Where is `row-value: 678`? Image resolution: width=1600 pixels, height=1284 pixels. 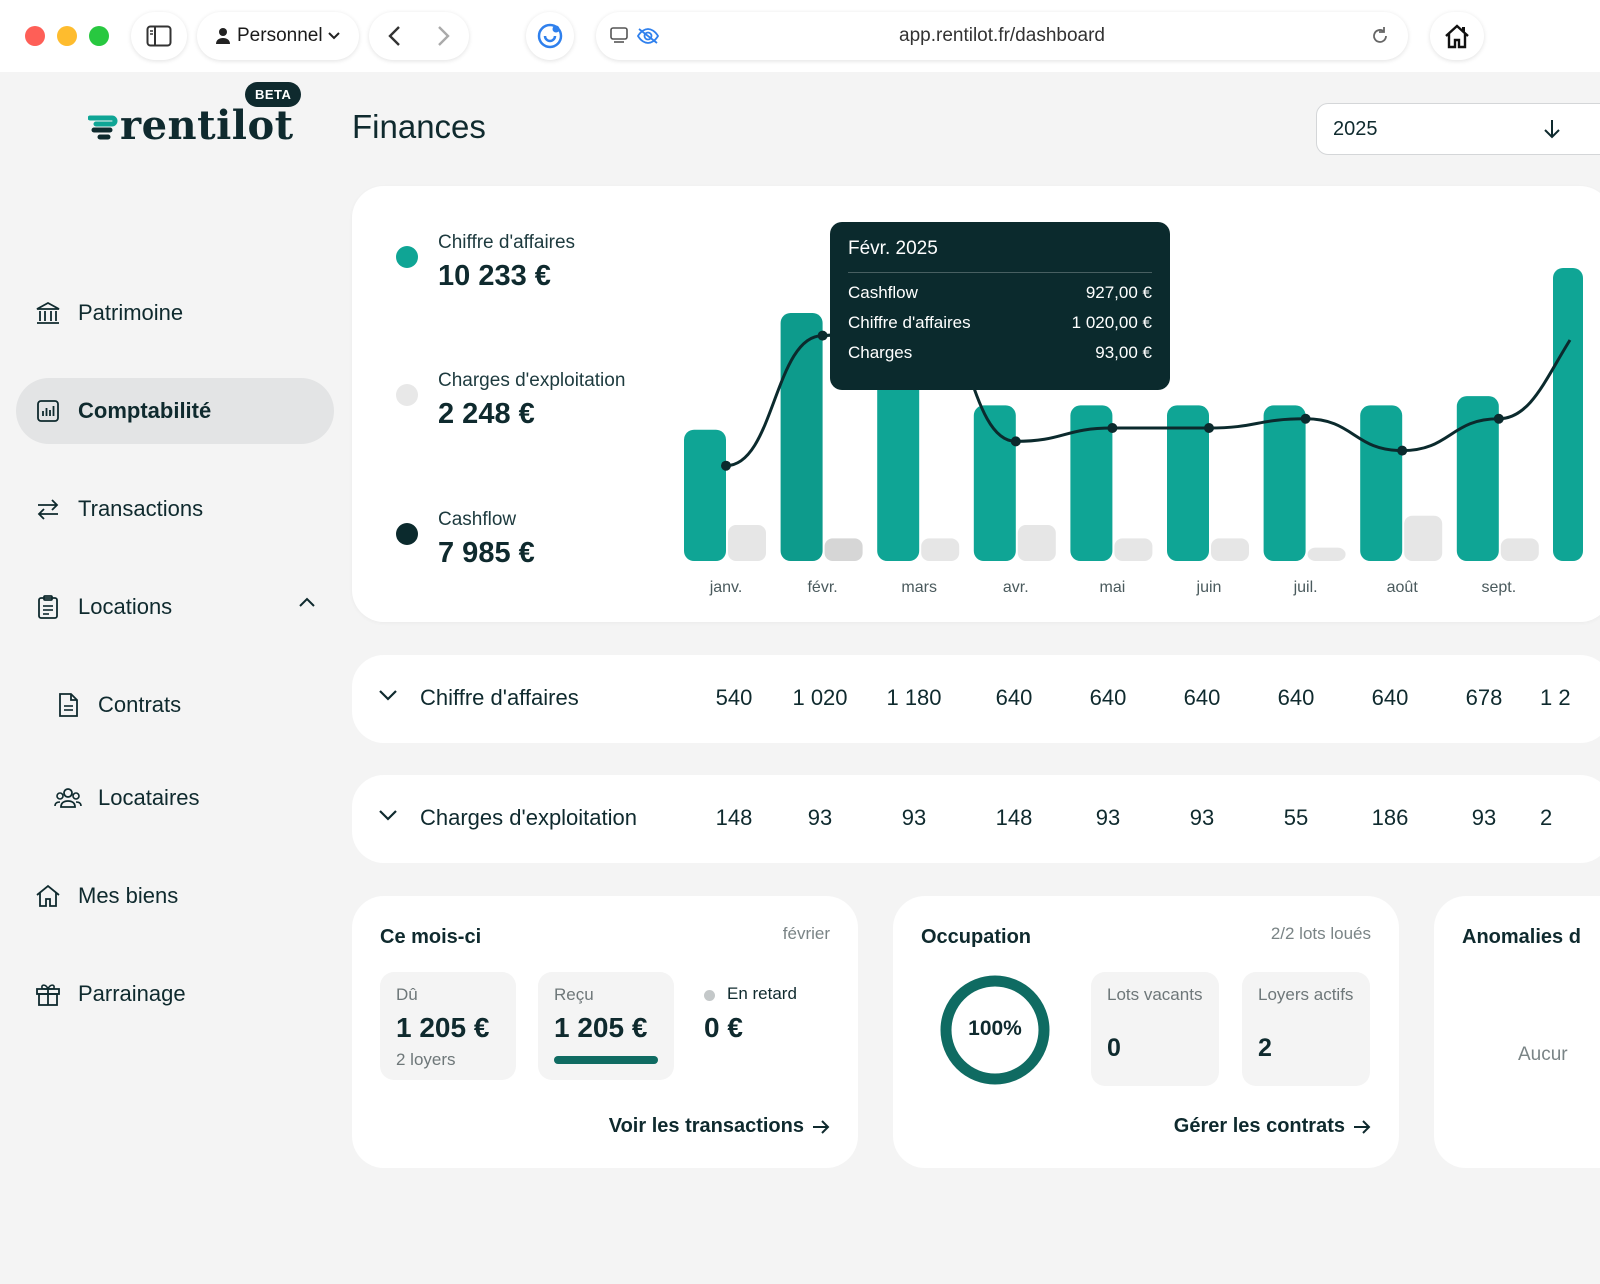
row-value: 678 is located at coordinates (1484, 697).